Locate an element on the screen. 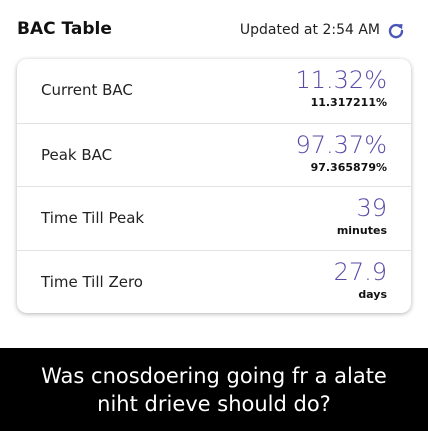 The image size is (428, 431). bac-row: Time Till Zero 27.9 days is located at coordinates (214, 281).